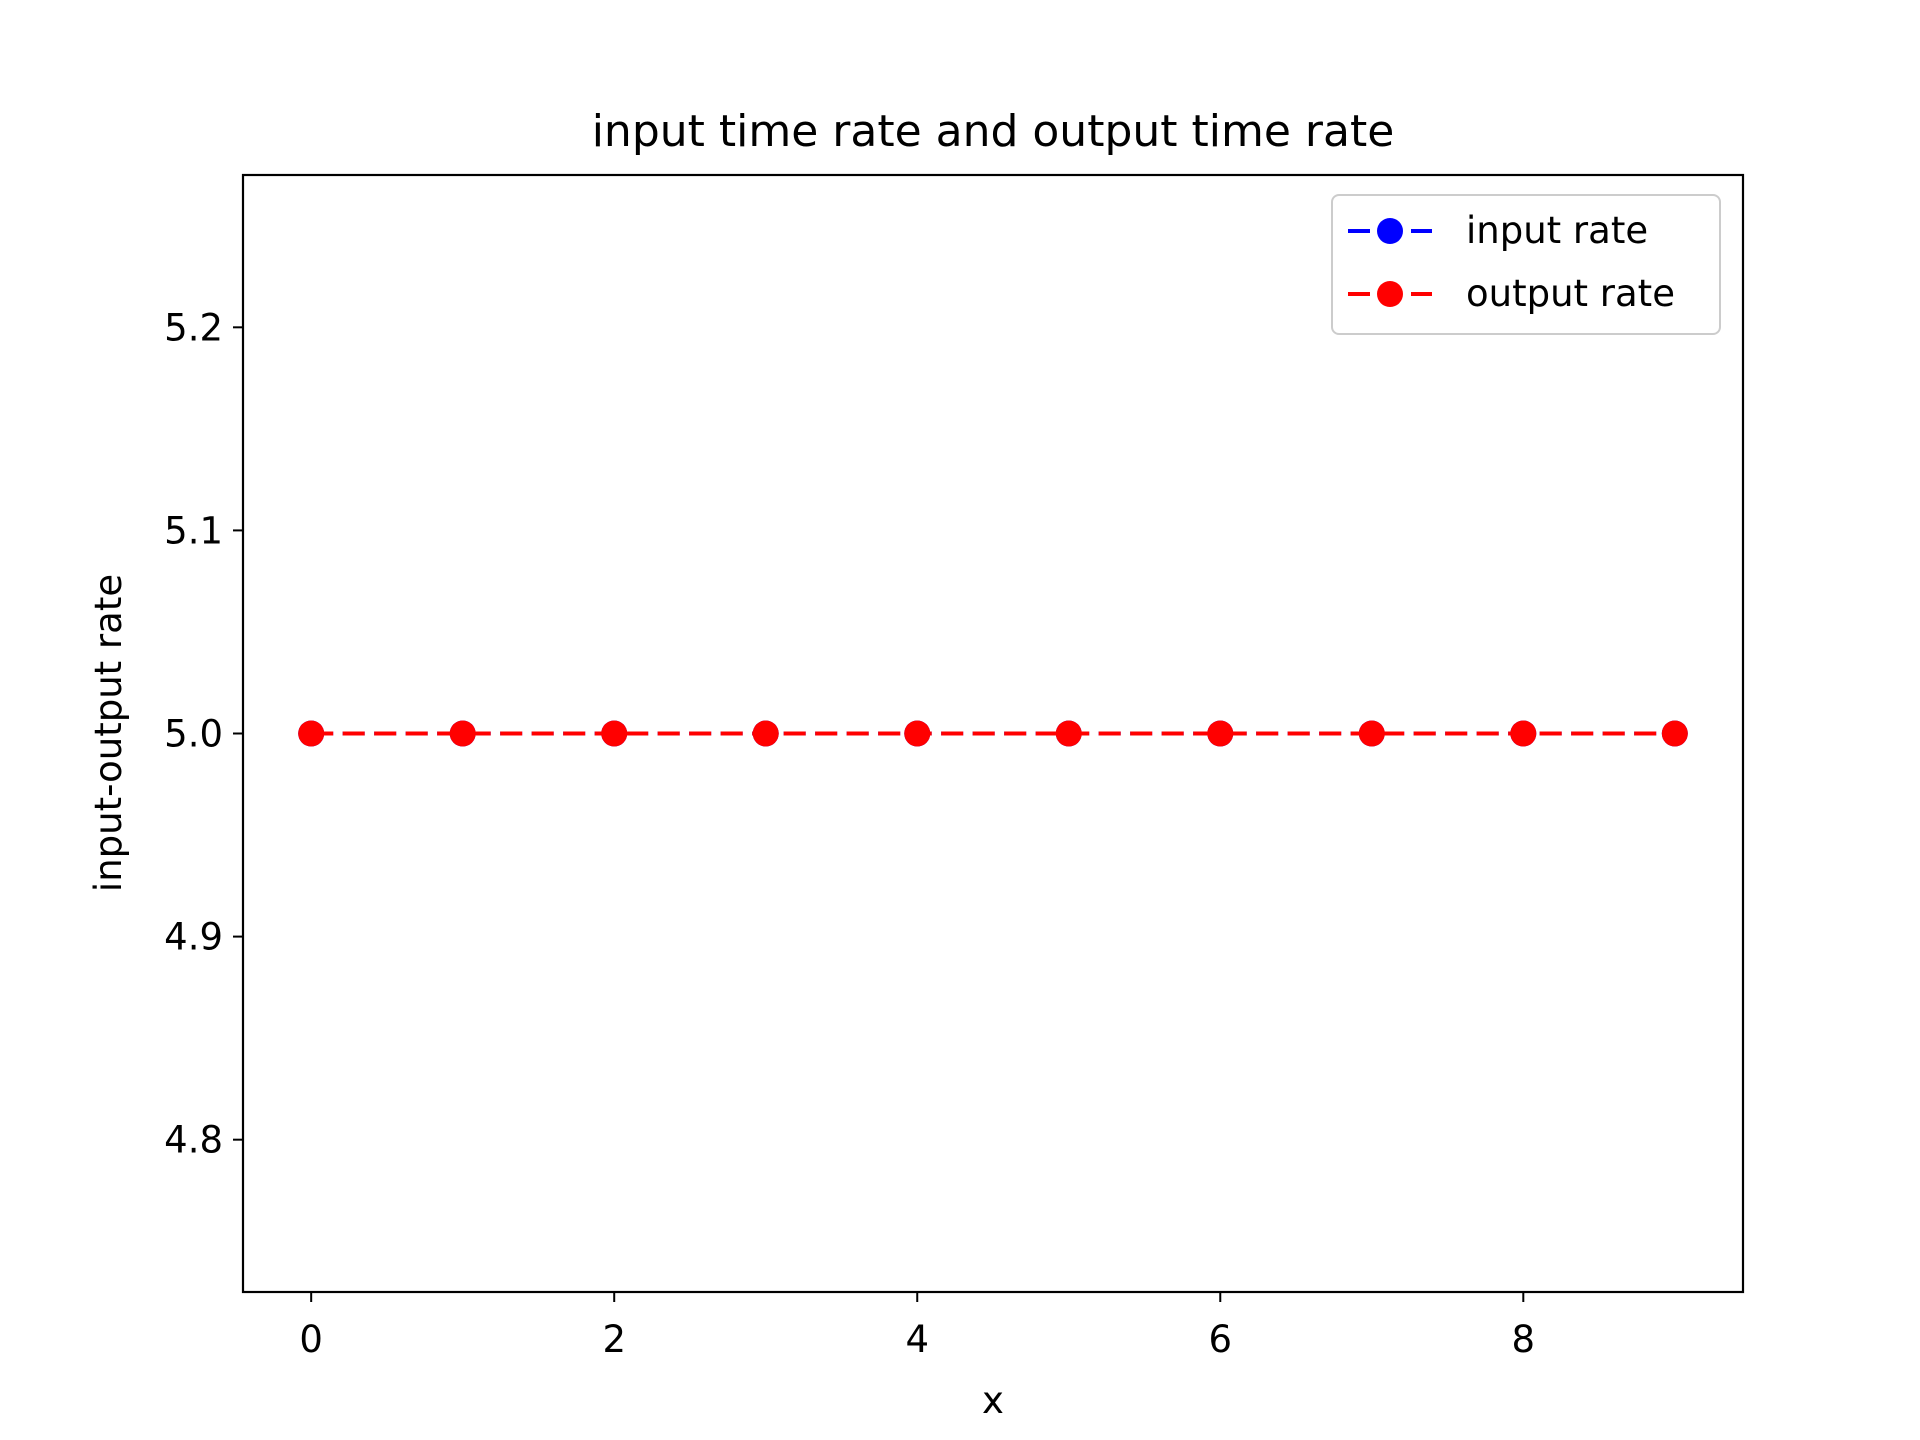 The image size is (1920, 1440). Describe the element at coordinates (193, 937) in the screenshot. I see `y-tick-label: 4.9` at that location.